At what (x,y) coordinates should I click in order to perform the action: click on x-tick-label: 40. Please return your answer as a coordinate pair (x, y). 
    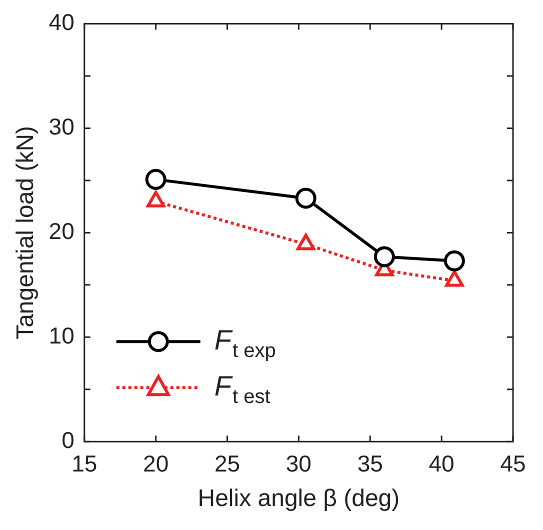
    Looking at the image, I should click on (441, 463).